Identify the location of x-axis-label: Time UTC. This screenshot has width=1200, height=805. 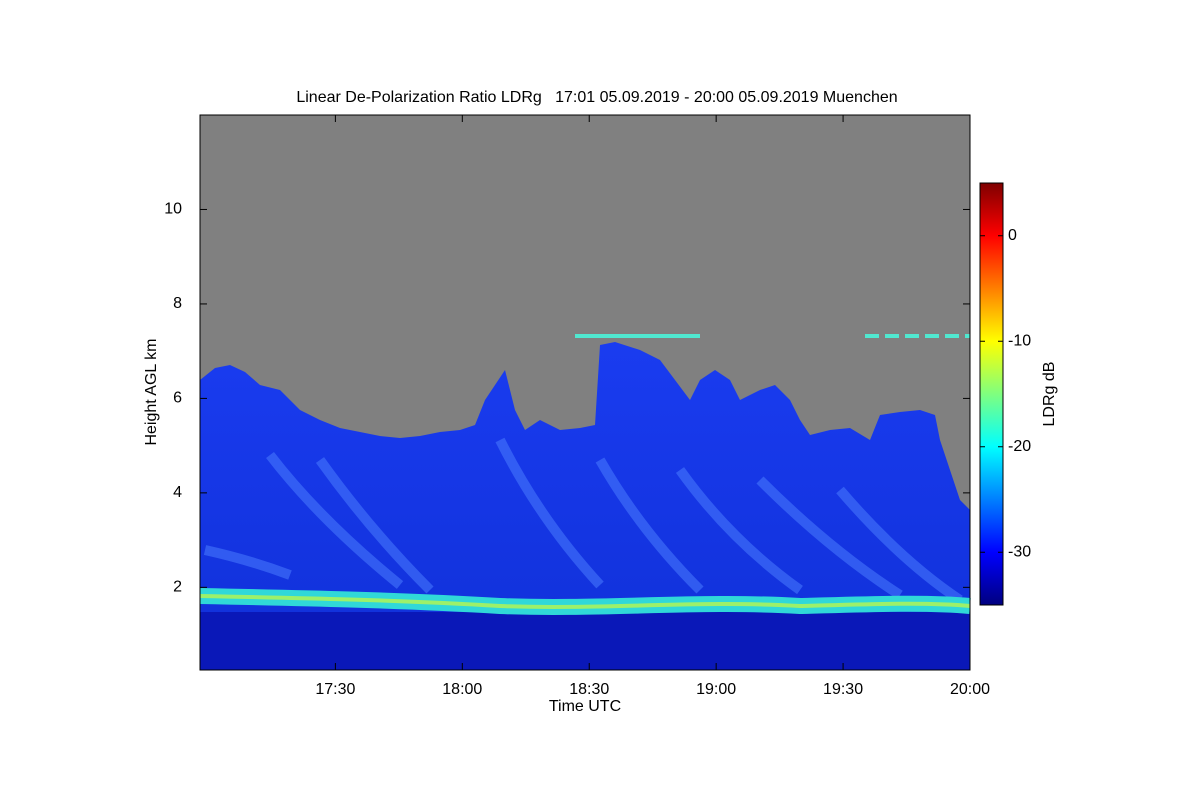
(585, 706).